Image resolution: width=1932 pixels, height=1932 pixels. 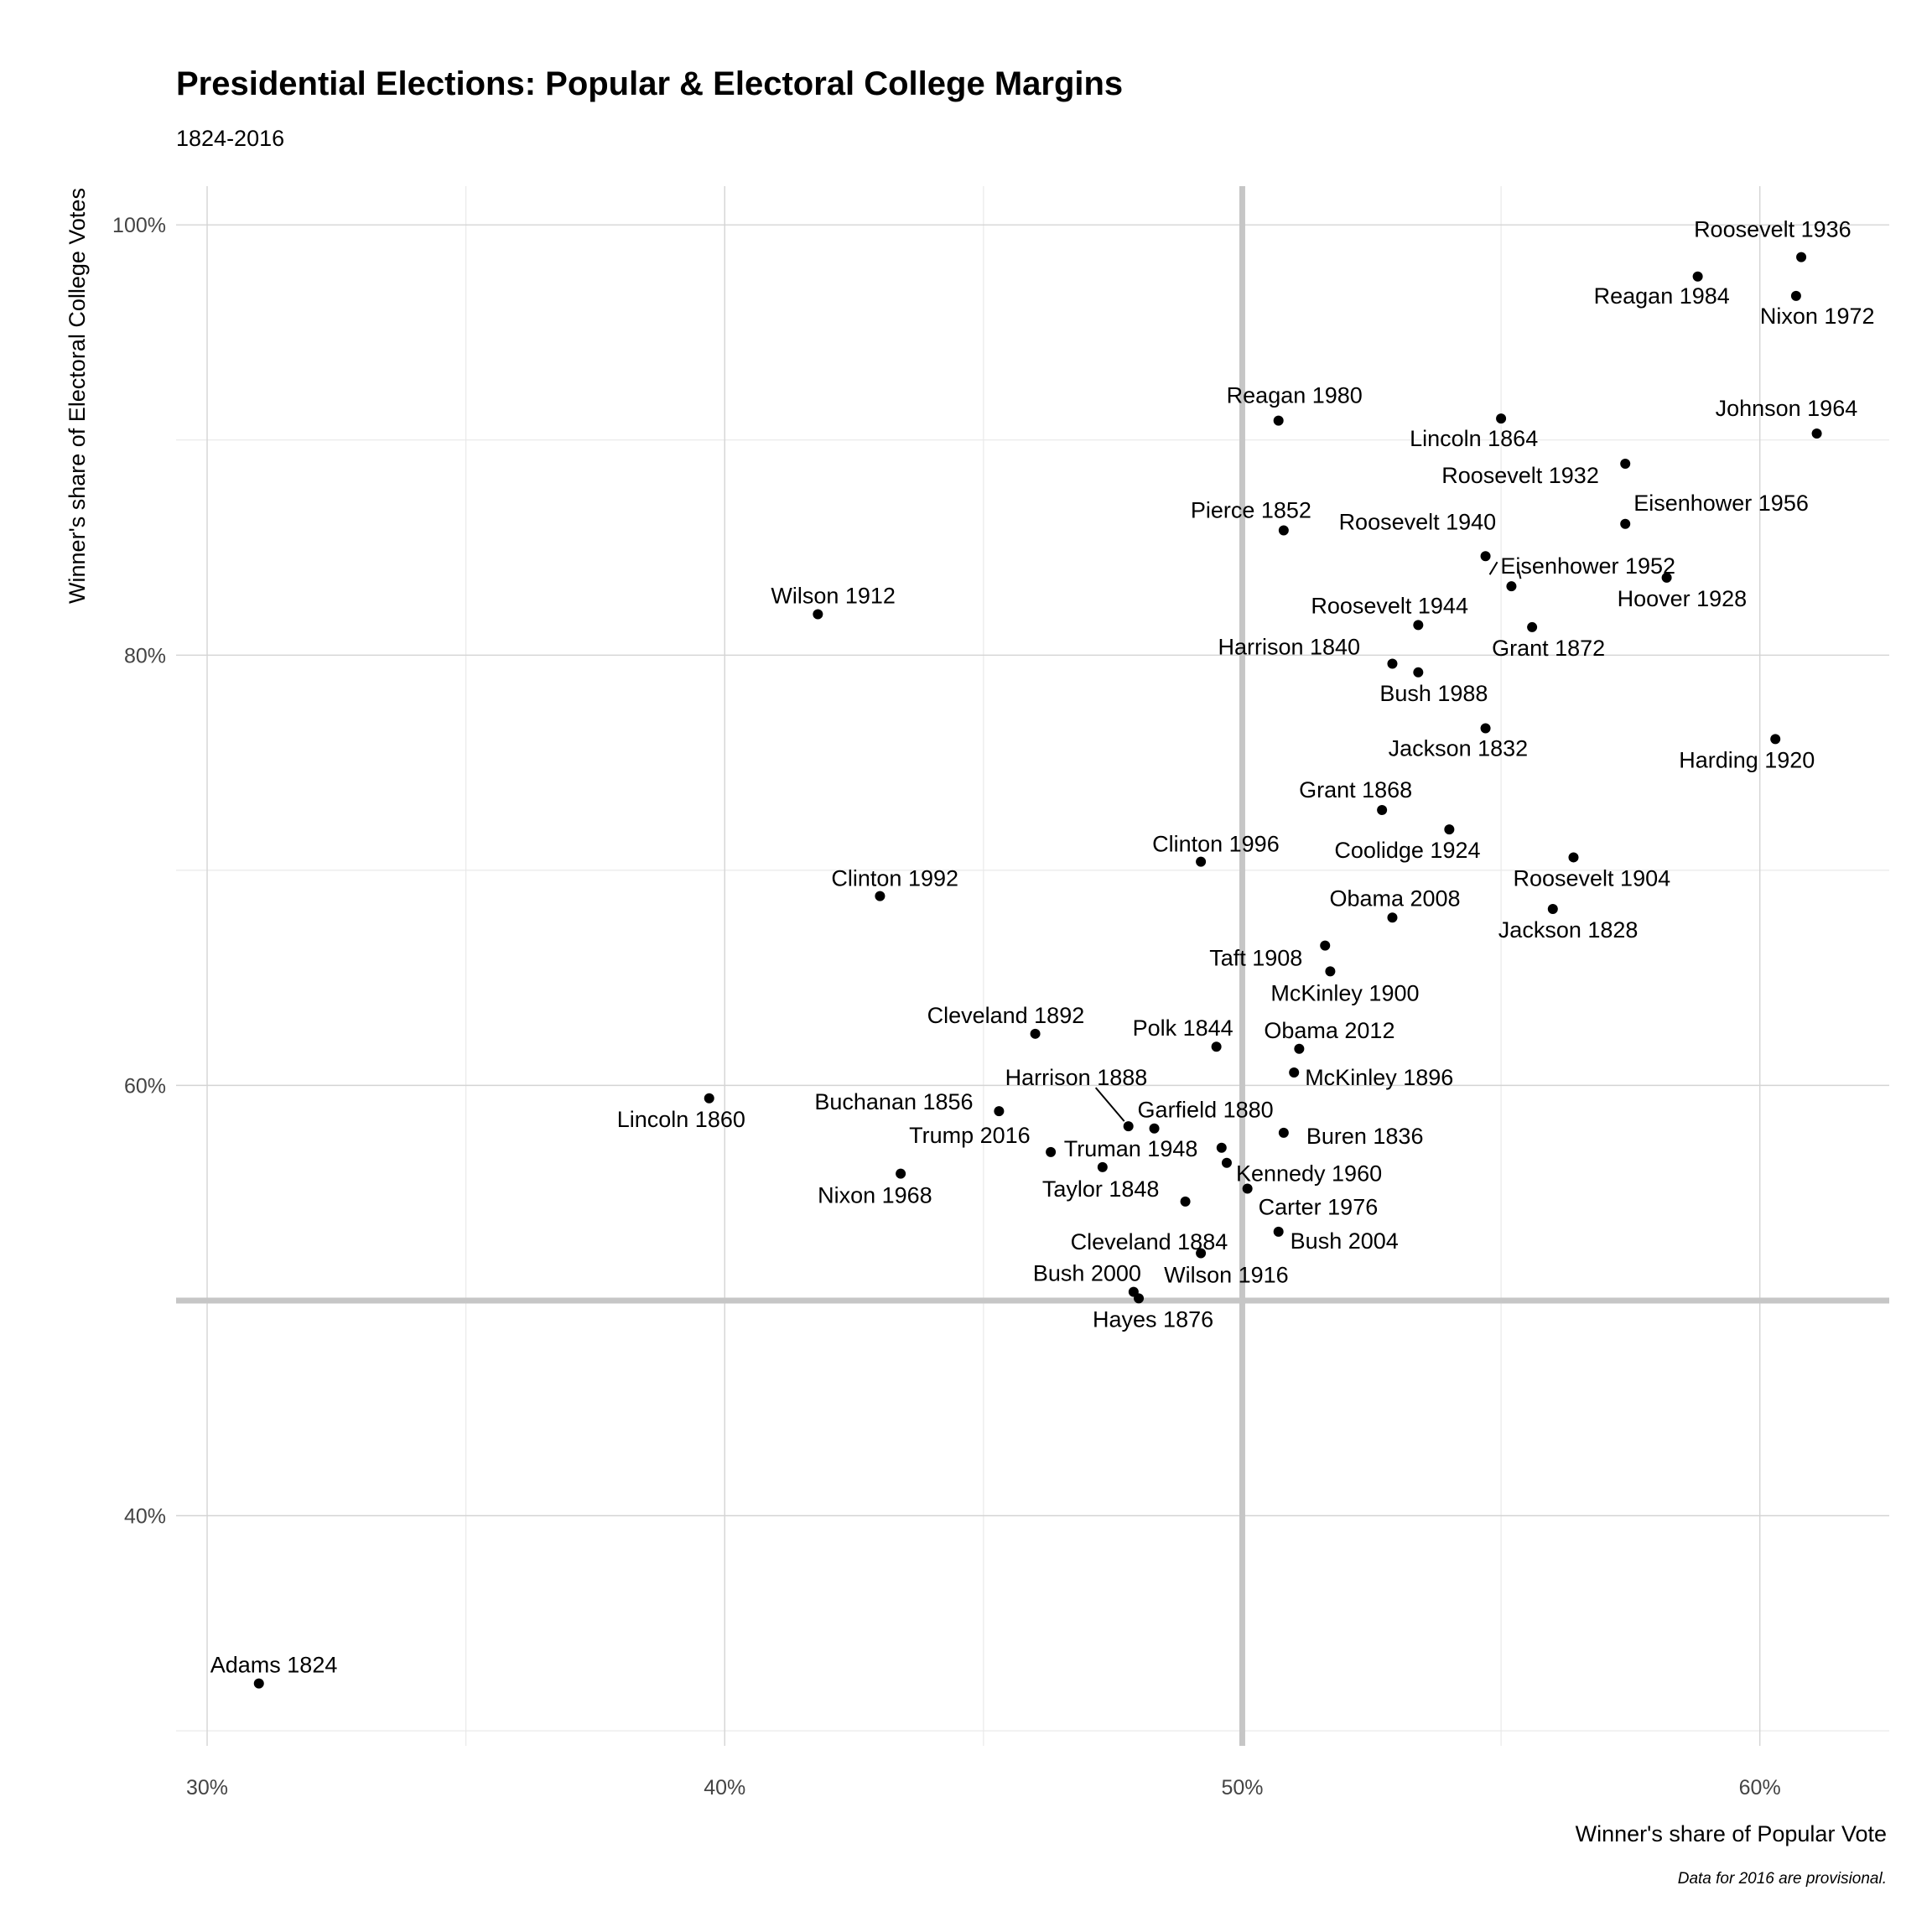 What do you see at coordinates (724, 1788) in the screenshot?
I see `x-tick-label: 40%` at bounding box center [724, 1788].